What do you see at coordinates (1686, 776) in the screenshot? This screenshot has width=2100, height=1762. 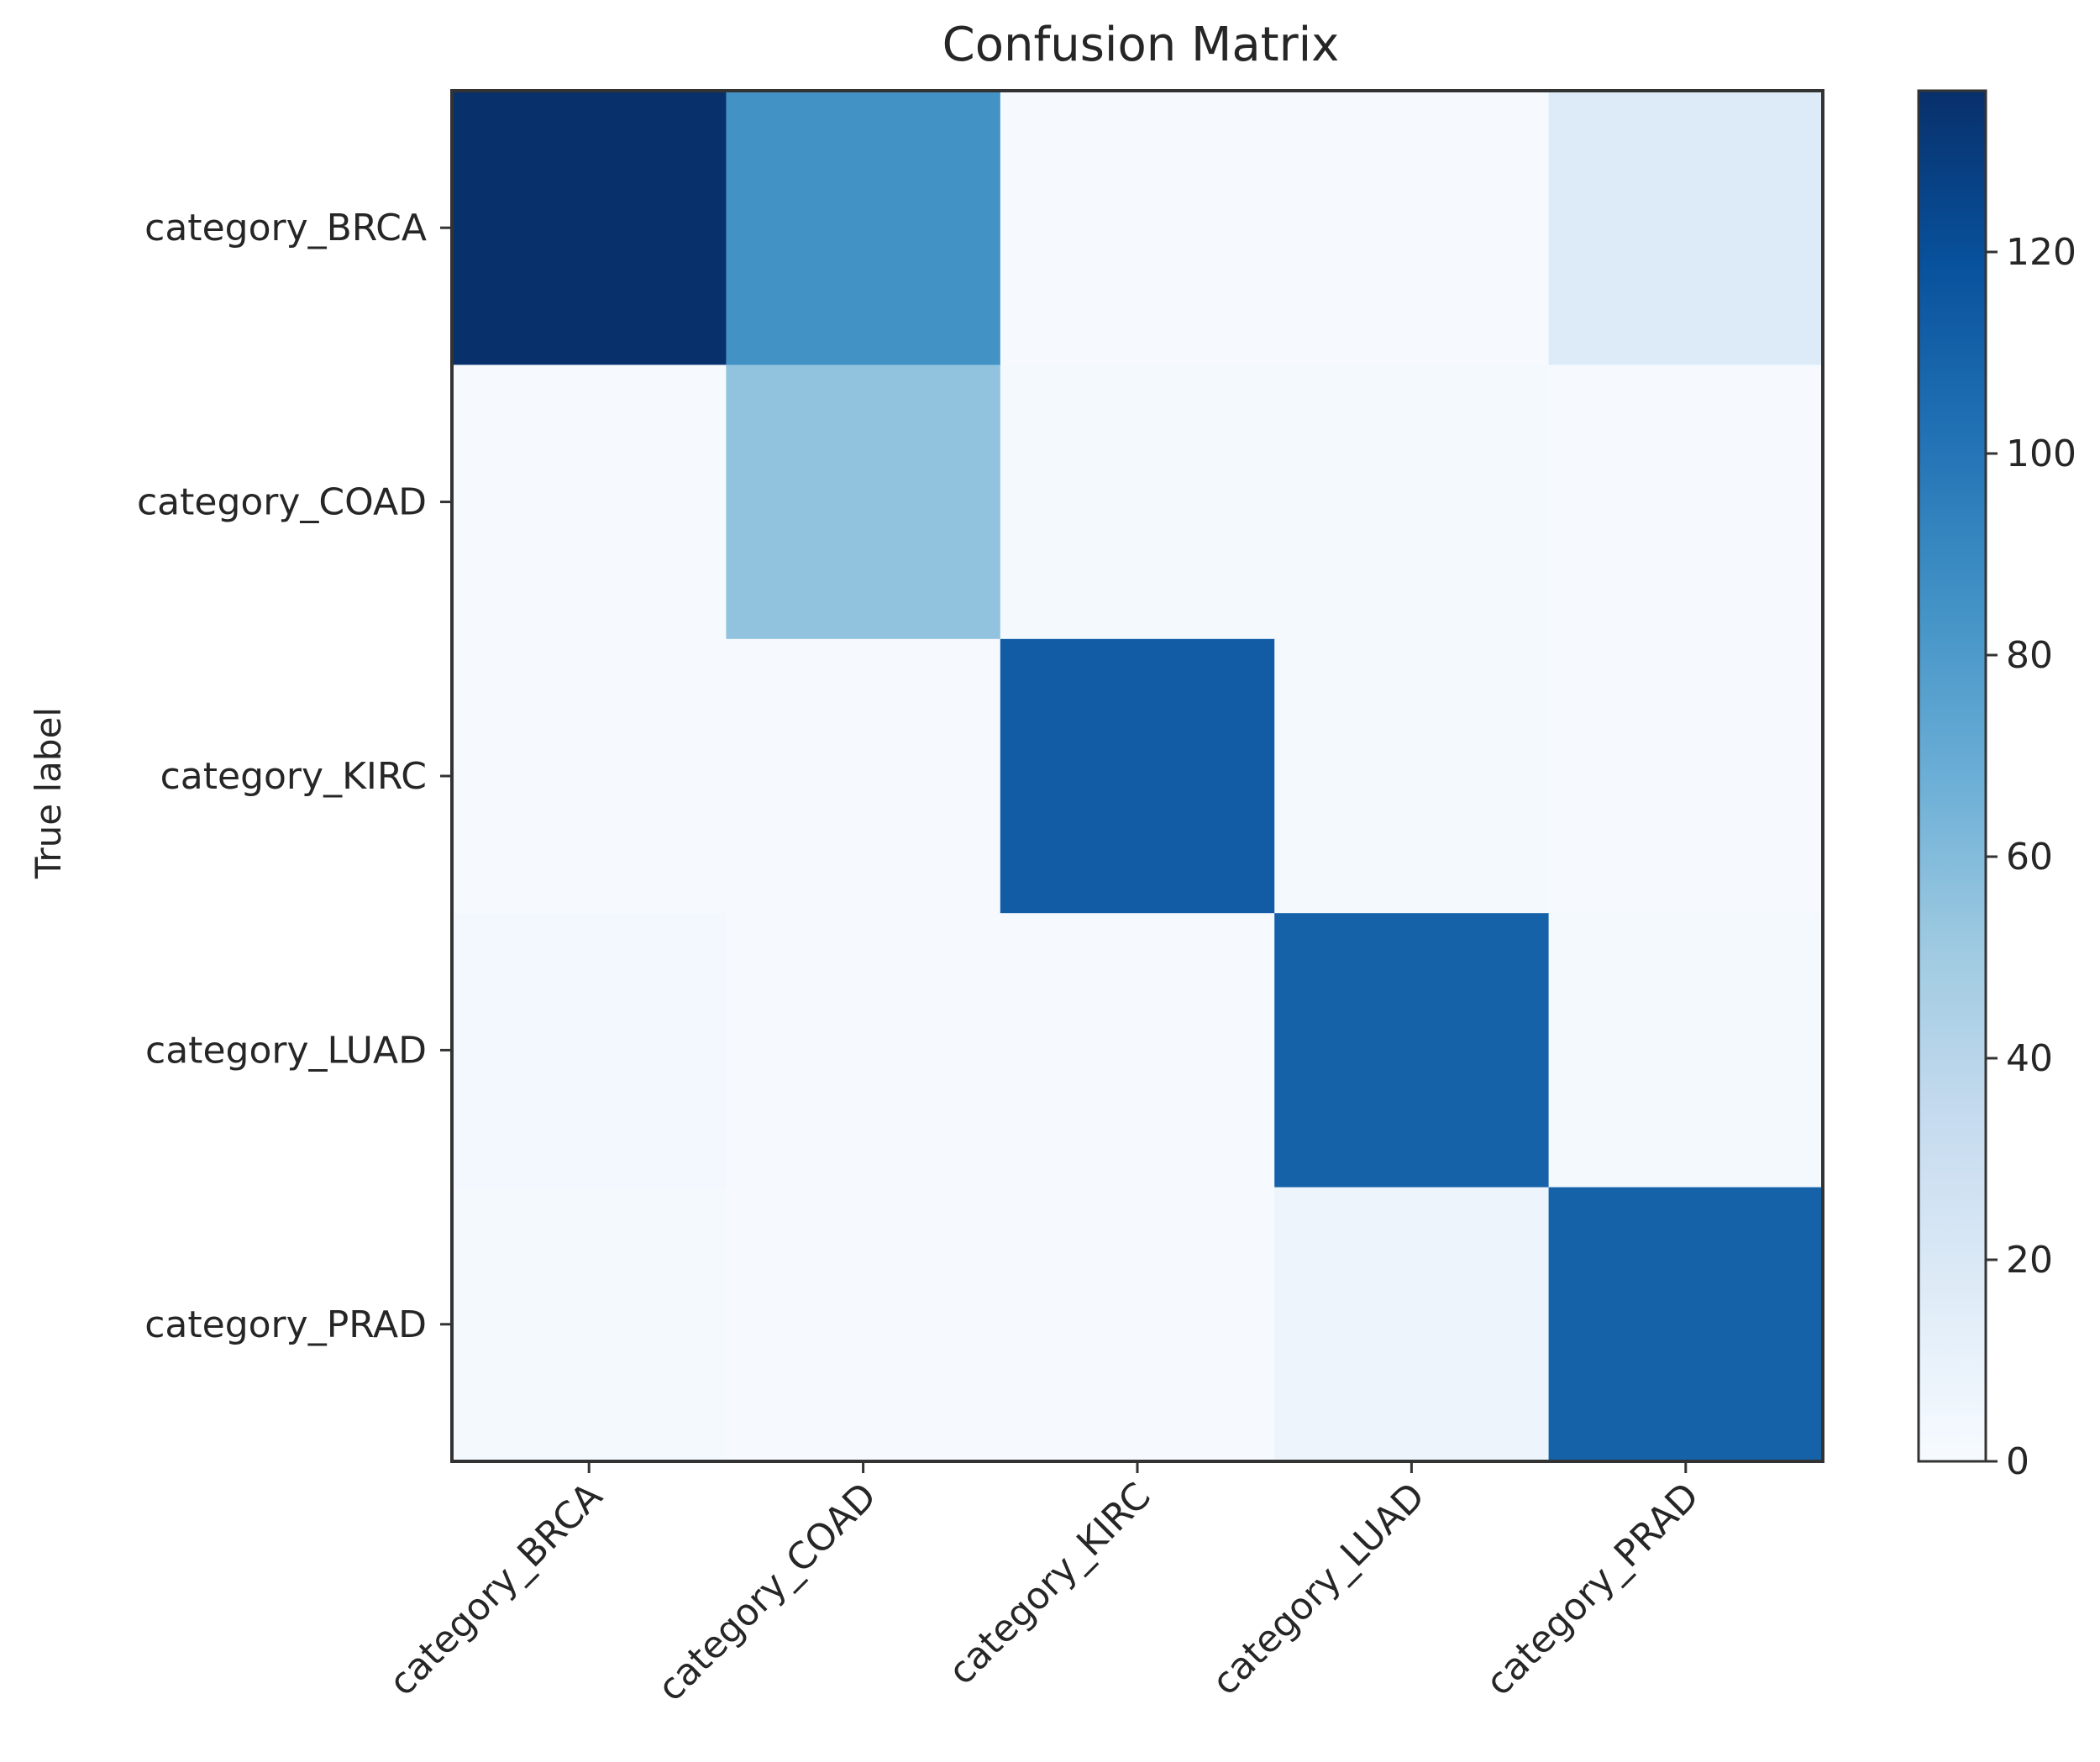 I see `heatmap-cell-r2-c4` at bounding box center [1686, 776].